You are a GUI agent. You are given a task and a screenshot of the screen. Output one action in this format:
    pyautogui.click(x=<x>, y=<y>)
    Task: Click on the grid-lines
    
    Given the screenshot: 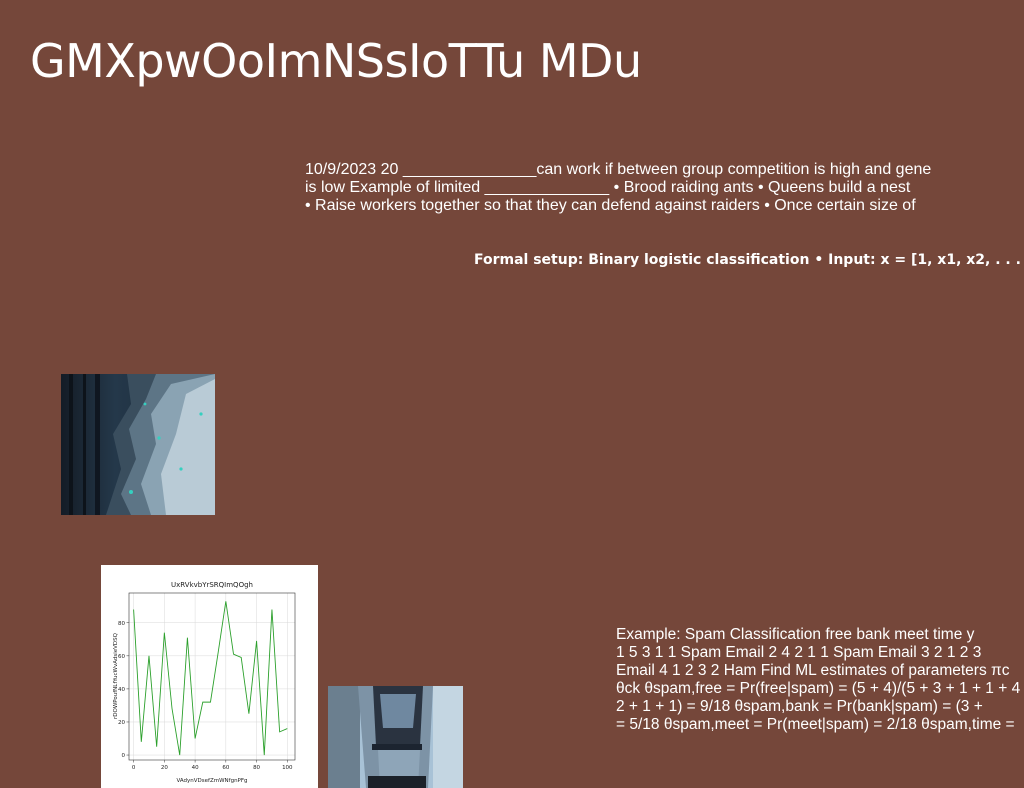 What is the action you would take?
    pyautogui.click(x=212, y=676)
    